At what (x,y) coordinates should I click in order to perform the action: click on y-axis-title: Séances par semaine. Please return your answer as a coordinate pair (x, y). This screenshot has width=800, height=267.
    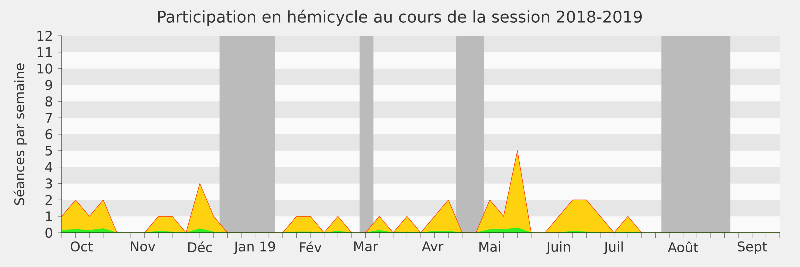
    Looking at the image, I should click on (21, 135).